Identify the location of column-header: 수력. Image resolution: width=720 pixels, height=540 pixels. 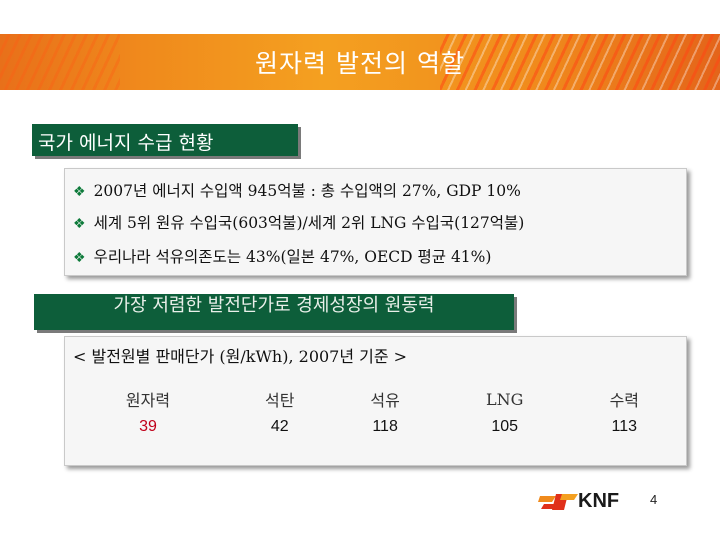
(624, 400).